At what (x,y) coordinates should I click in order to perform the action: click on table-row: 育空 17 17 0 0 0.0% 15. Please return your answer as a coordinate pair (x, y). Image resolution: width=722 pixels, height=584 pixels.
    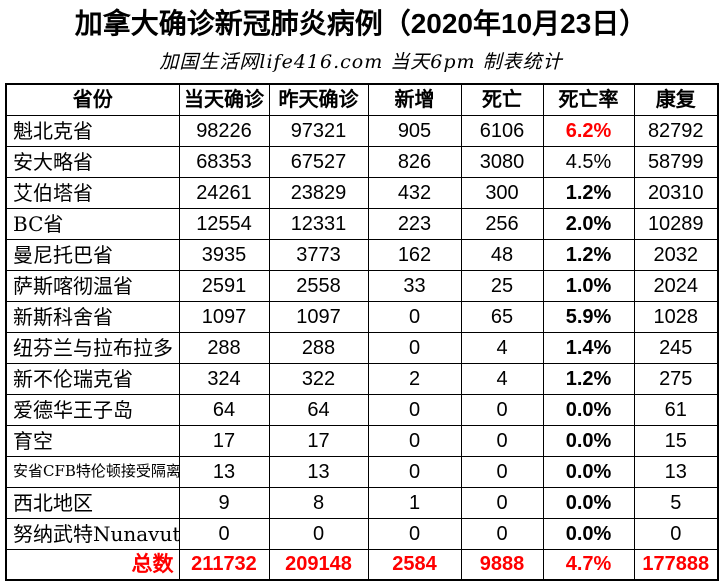
    Looking at the image, I should click on (362, 440).